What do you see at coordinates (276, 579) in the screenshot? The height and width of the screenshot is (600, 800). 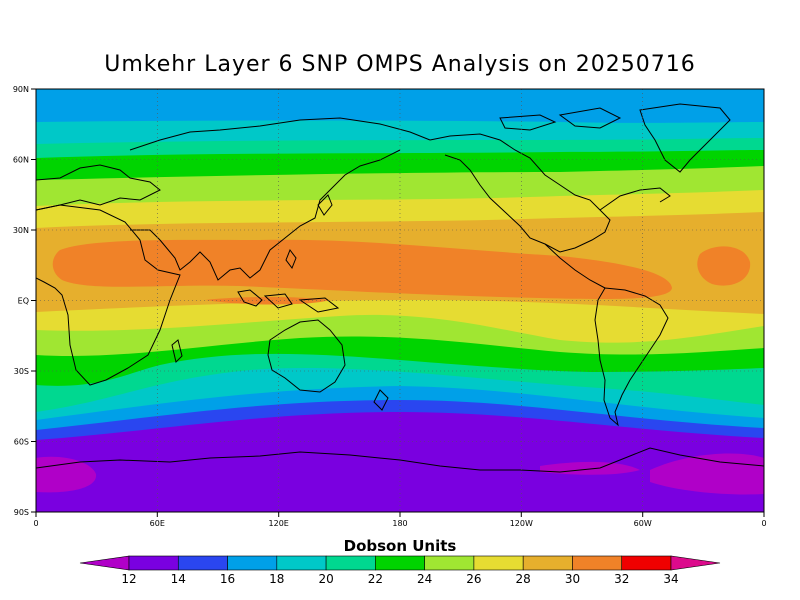 I see `colorbar-tick-label: 18` at bounding box center [276, 579].